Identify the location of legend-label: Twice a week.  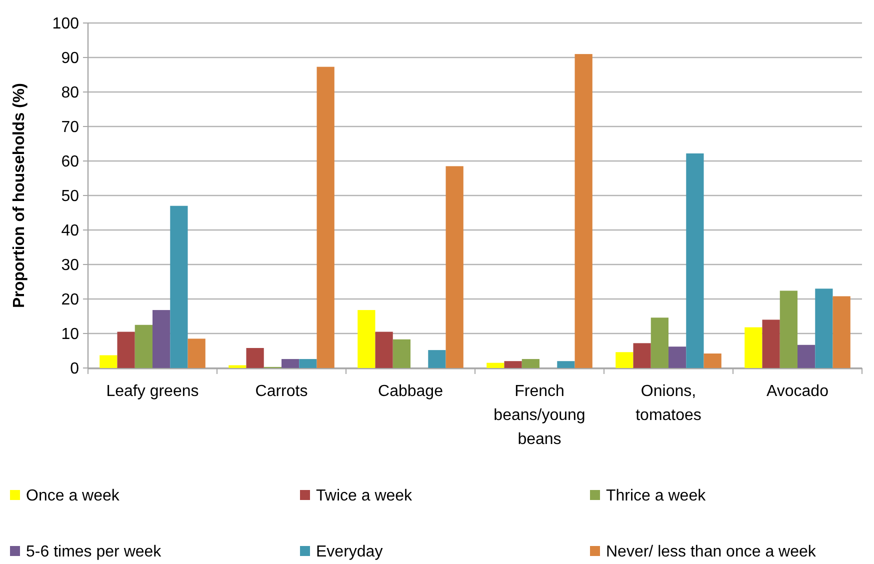
(365, 496).